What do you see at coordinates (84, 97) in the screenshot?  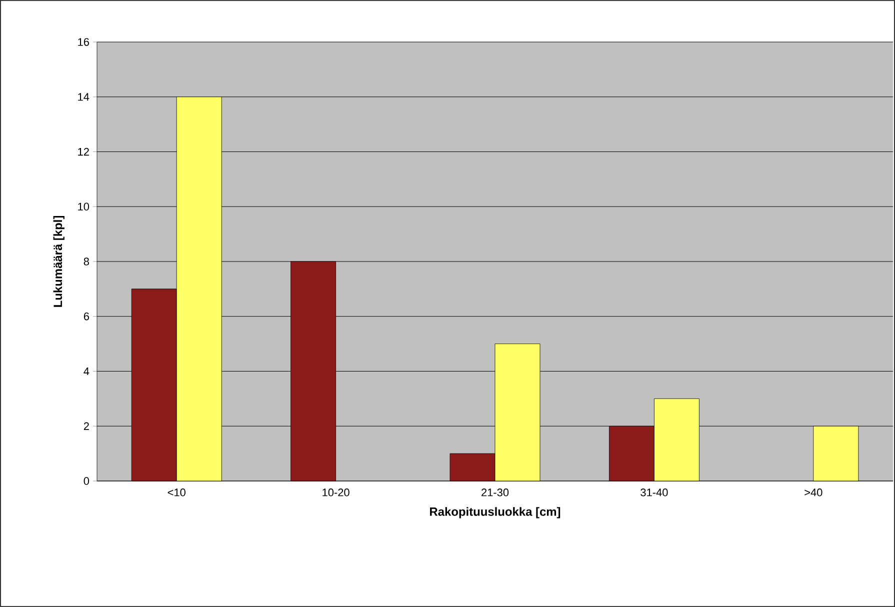 I see `y-tick-label: 14` at bounding box center [84, 97].